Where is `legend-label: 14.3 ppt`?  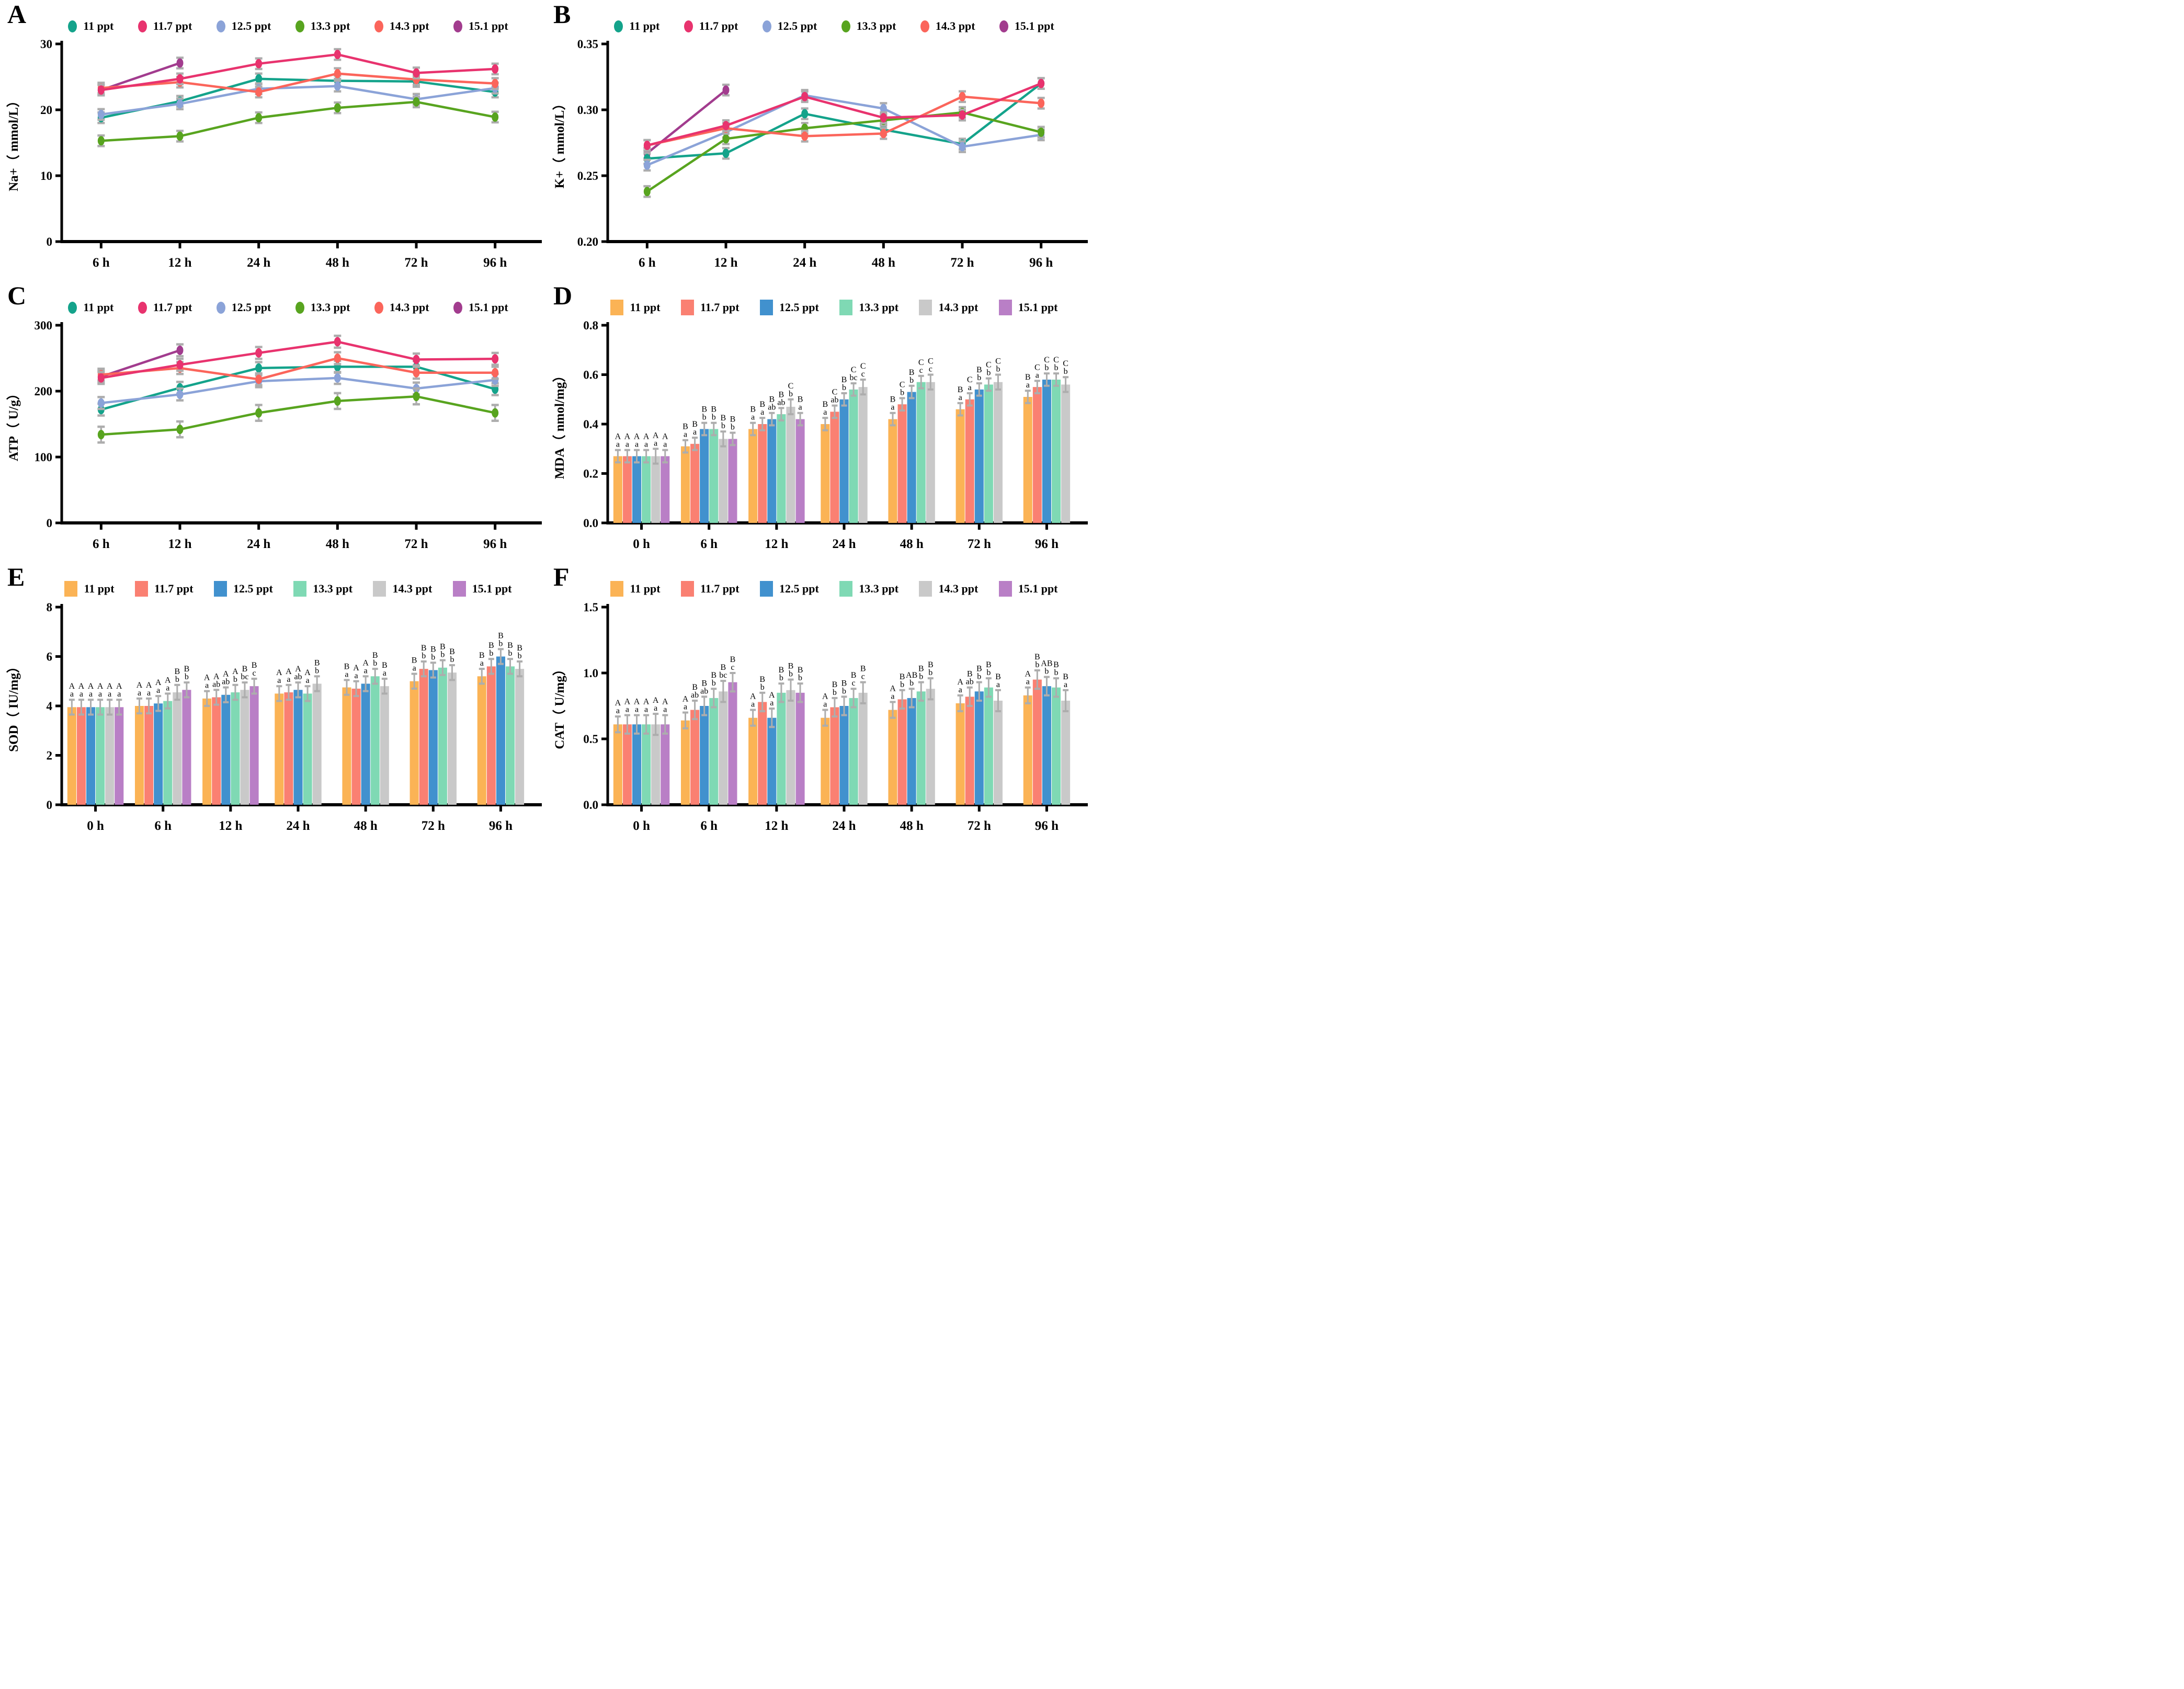
legend-label: 14.3 ppt is located at coordinates (955, 25).